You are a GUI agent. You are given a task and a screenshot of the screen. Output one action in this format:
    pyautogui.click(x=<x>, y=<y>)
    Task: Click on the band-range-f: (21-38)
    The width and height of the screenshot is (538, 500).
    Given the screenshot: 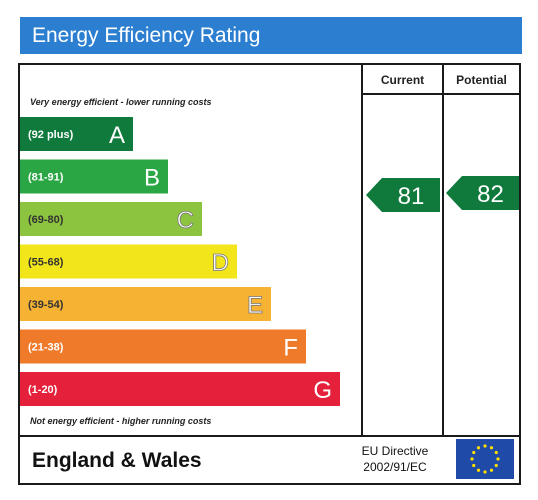 What is the action you would take?
    pyautogui.click(x=46, y=348)
    